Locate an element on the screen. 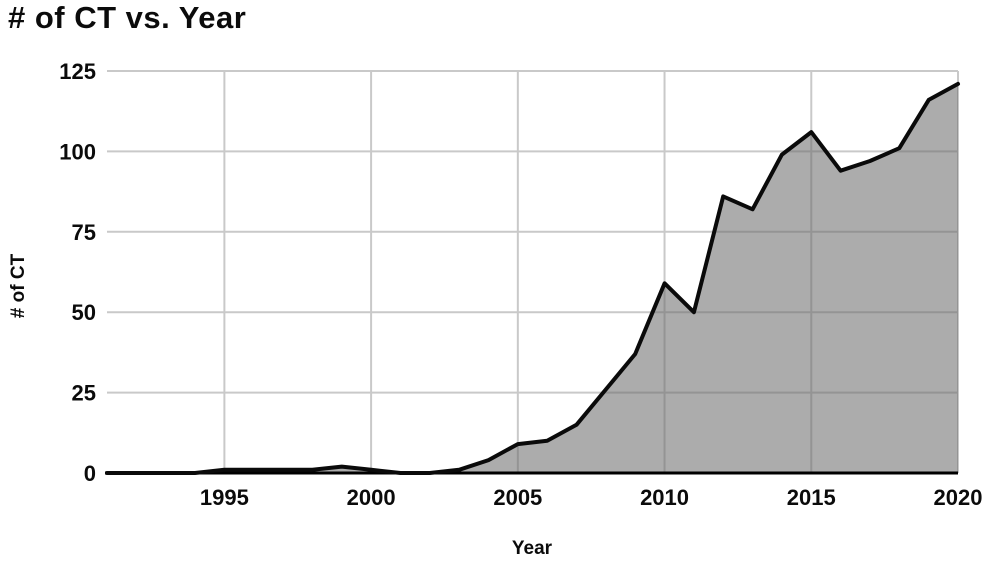  chart-title: # of CT vs. Year is located at coordinates (127, 17).